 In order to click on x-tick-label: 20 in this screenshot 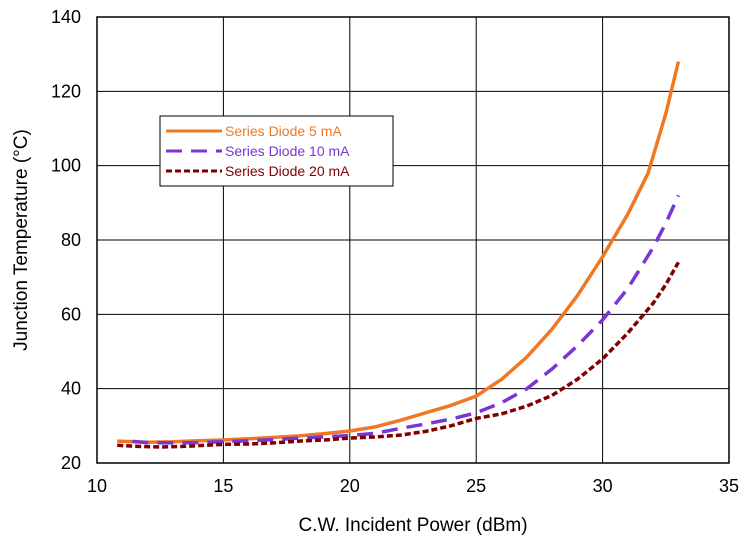, I will do `click(350, 486)`.